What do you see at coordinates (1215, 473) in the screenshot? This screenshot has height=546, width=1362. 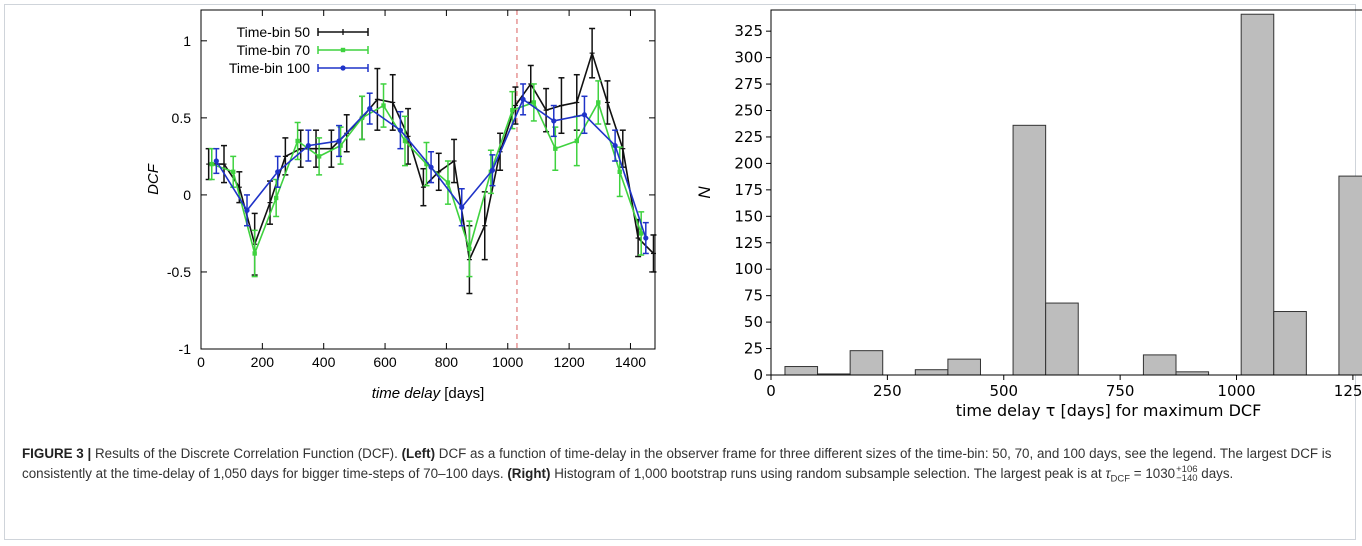 I see `caption-tau-unit: days.` at bounding box center [1215, 473].